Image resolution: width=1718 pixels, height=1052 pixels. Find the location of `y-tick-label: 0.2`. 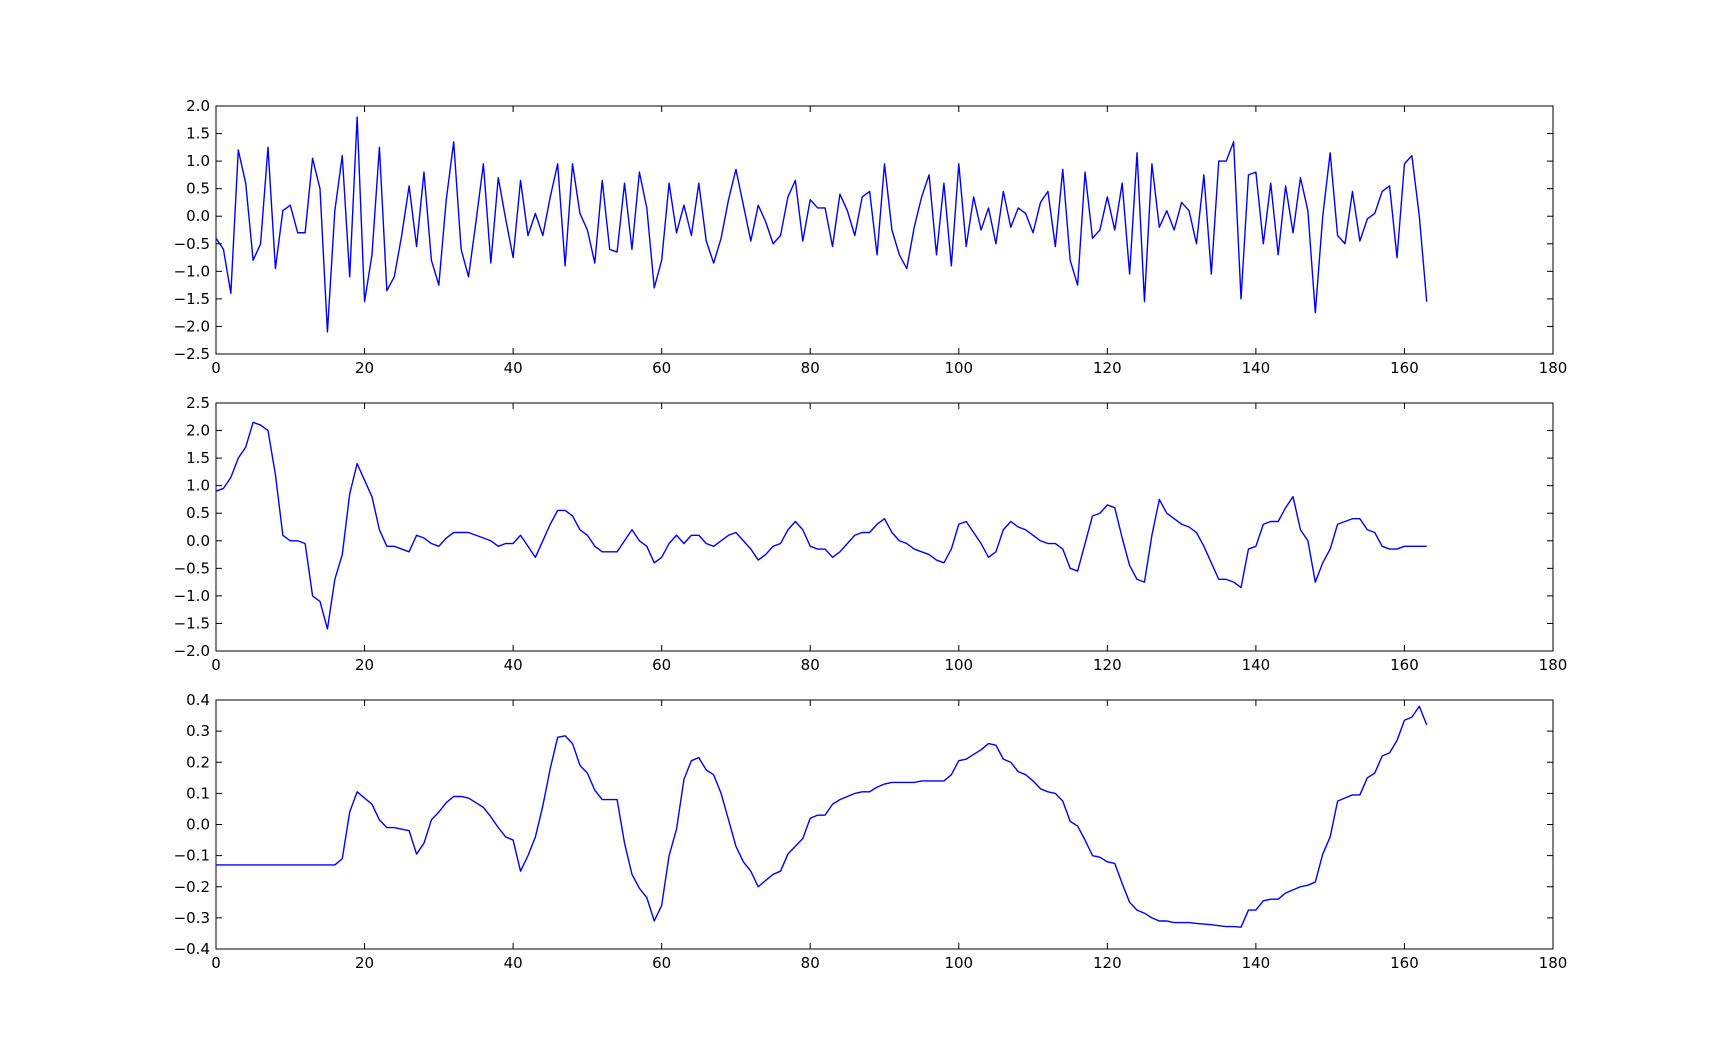

y-tick-label: 0.2 is located at coordinates (198, 762).